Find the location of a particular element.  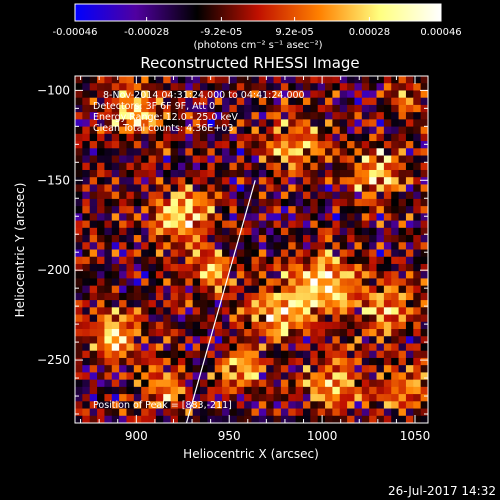

x-tick-label: 900 is located at coordinates (136, 436).